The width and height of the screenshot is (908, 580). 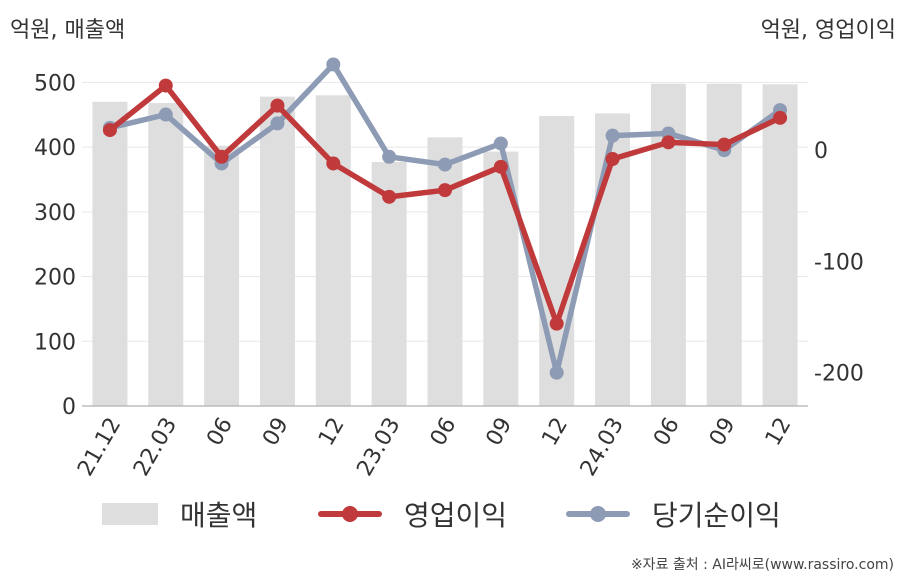 I want to click on x-tick-label: 24.03, so click(x=602, y=447).